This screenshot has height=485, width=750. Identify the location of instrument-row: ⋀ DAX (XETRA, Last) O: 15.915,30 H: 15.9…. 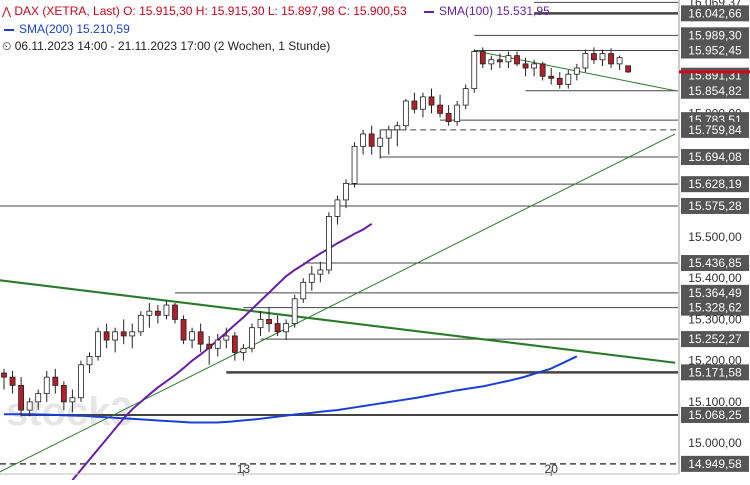
(204, 12).